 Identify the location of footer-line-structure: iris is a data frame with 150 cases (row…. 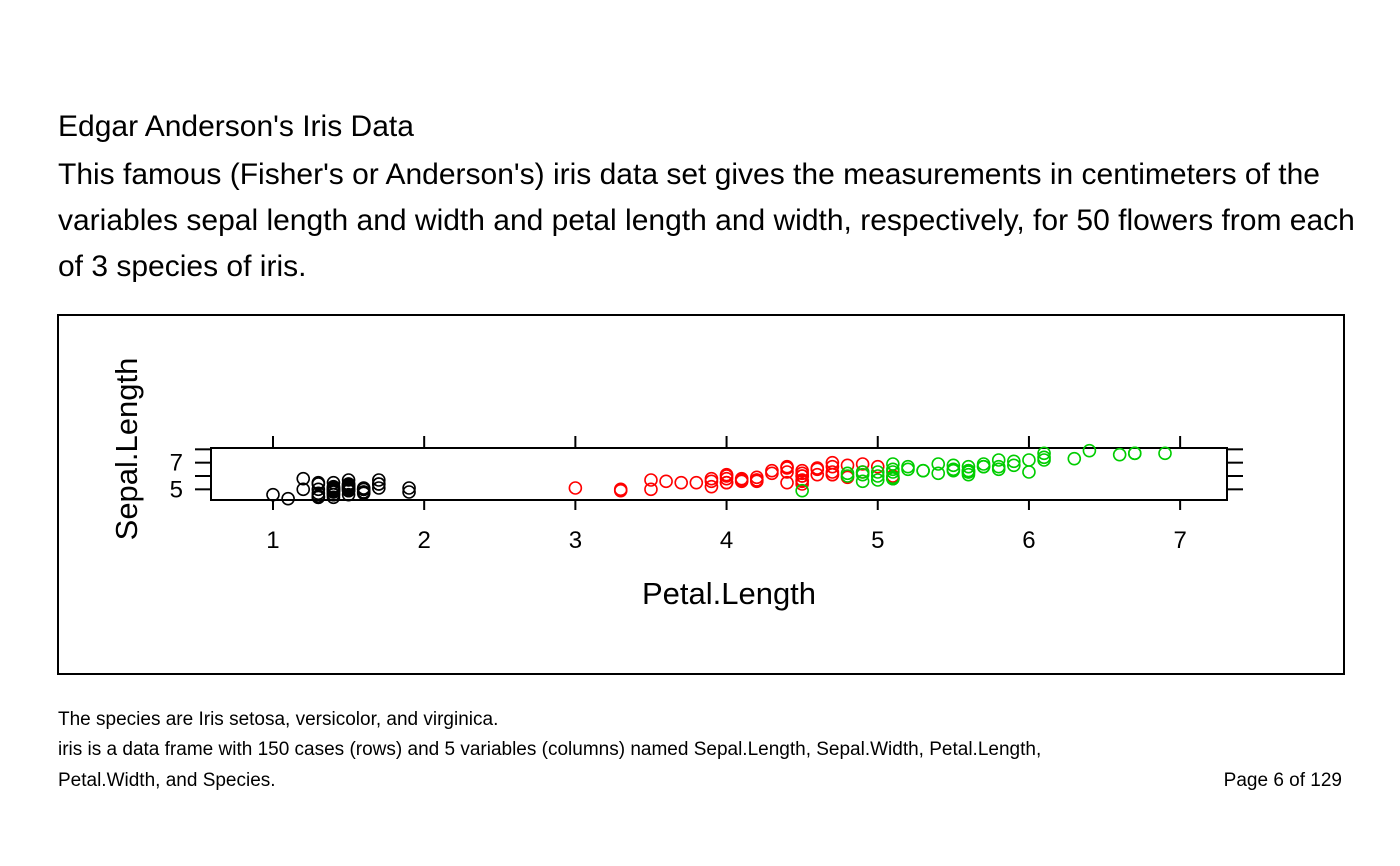
(550, 749).